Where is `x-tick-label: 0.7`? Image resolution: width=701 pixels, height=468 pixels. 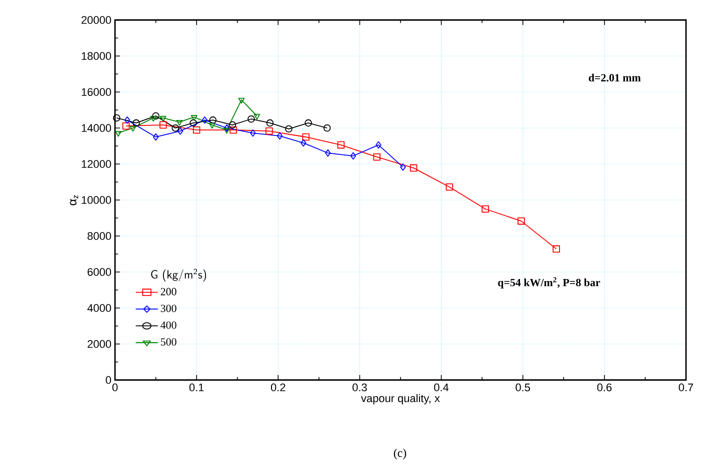 x-tick-label: 0.7 is located at coordinates (686, 388).